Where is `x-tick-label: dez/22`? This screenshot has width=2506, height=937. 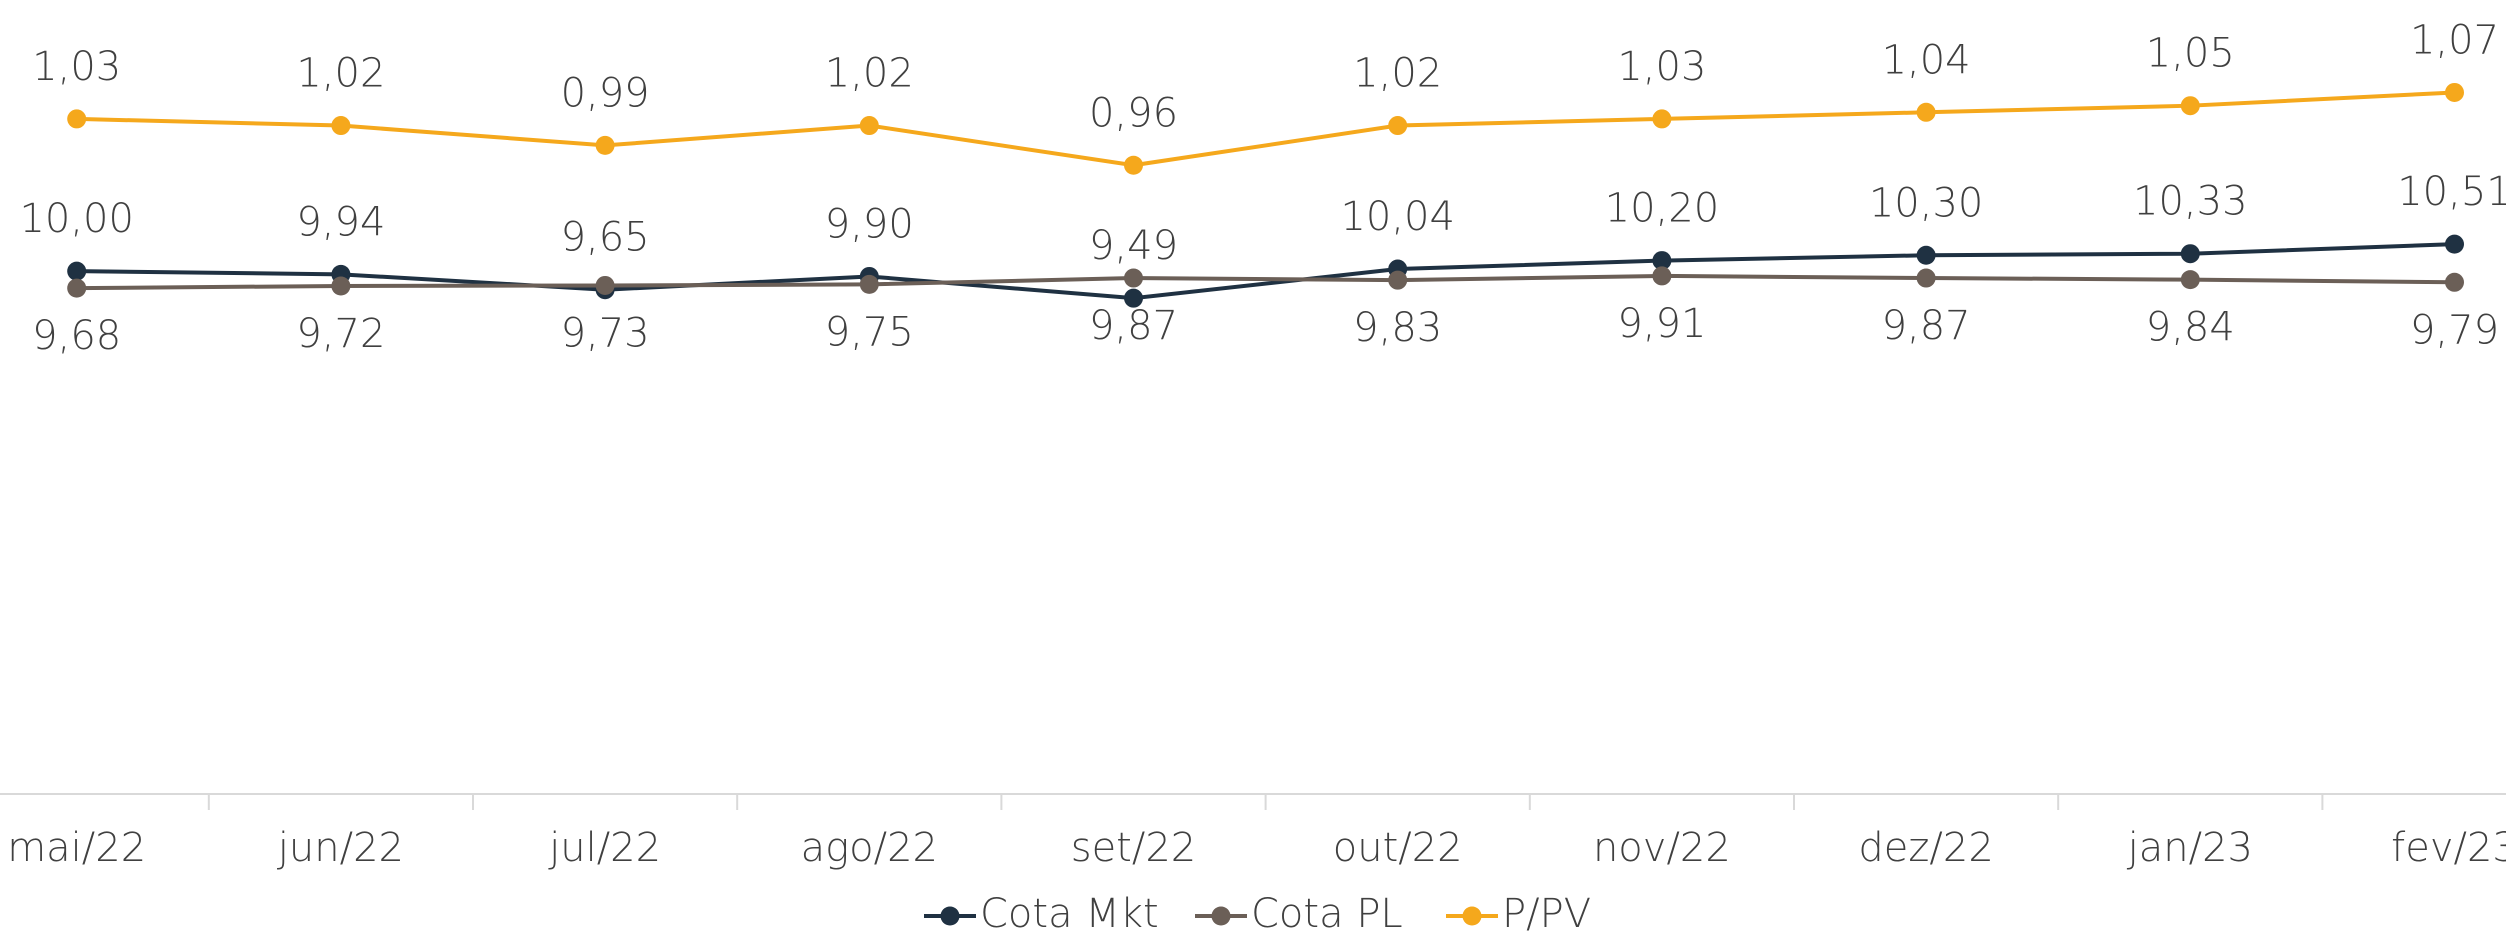
x-tick-label: dez/22 is located at coordinates (1925, 848).